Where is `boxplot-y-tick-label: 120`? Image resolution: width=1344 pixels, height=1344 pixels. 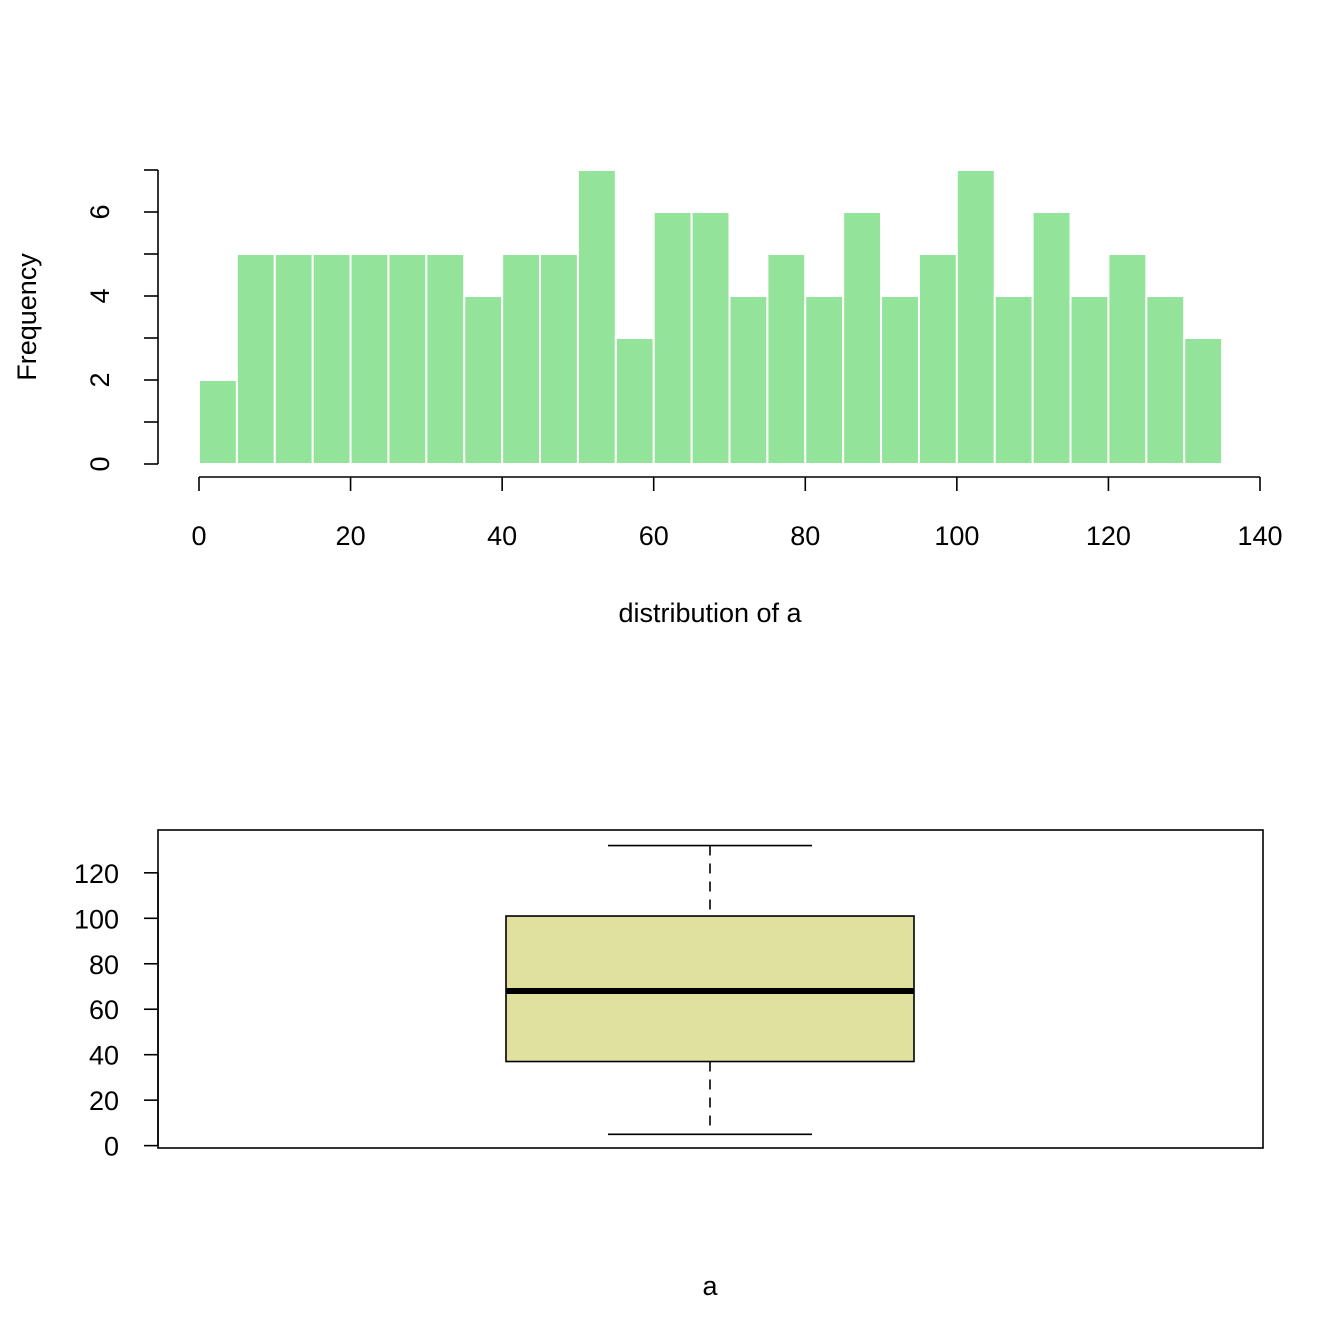 boxplot-y-tick-label: 120 is located at coordinates (96, 874).